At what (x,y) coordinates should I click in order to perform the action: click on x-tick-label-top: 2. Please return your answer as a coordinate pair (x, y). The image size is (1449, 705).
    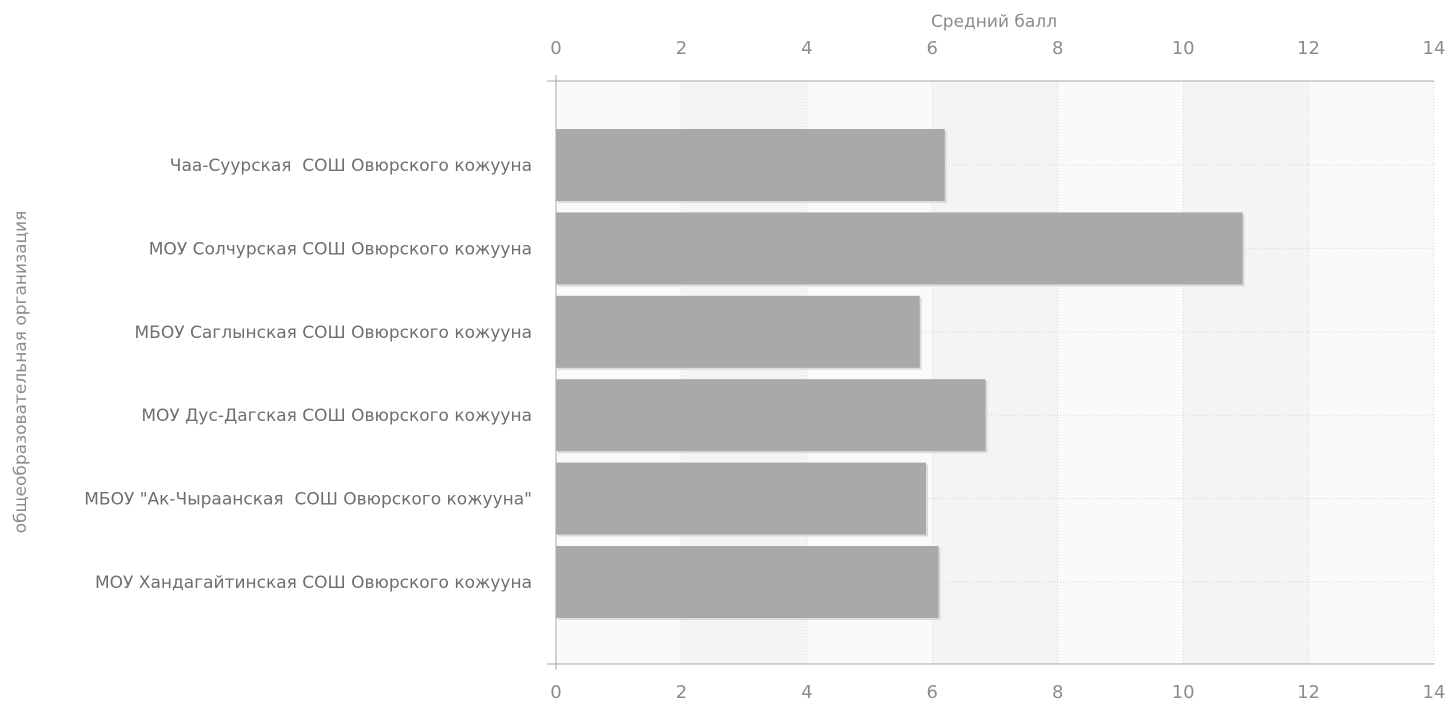
    Looking at the image, I should click on (681, 48).